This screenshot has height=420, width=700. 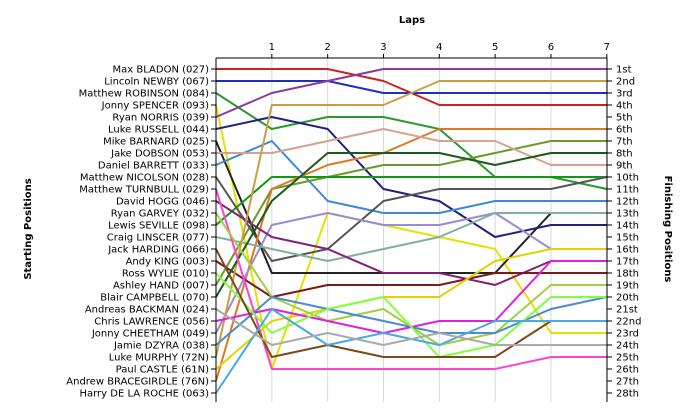 What do you see at coordinates (624, 94) in the screenshot?
I see `finish-position-label: 3rd` at bounding box center [624, 94].